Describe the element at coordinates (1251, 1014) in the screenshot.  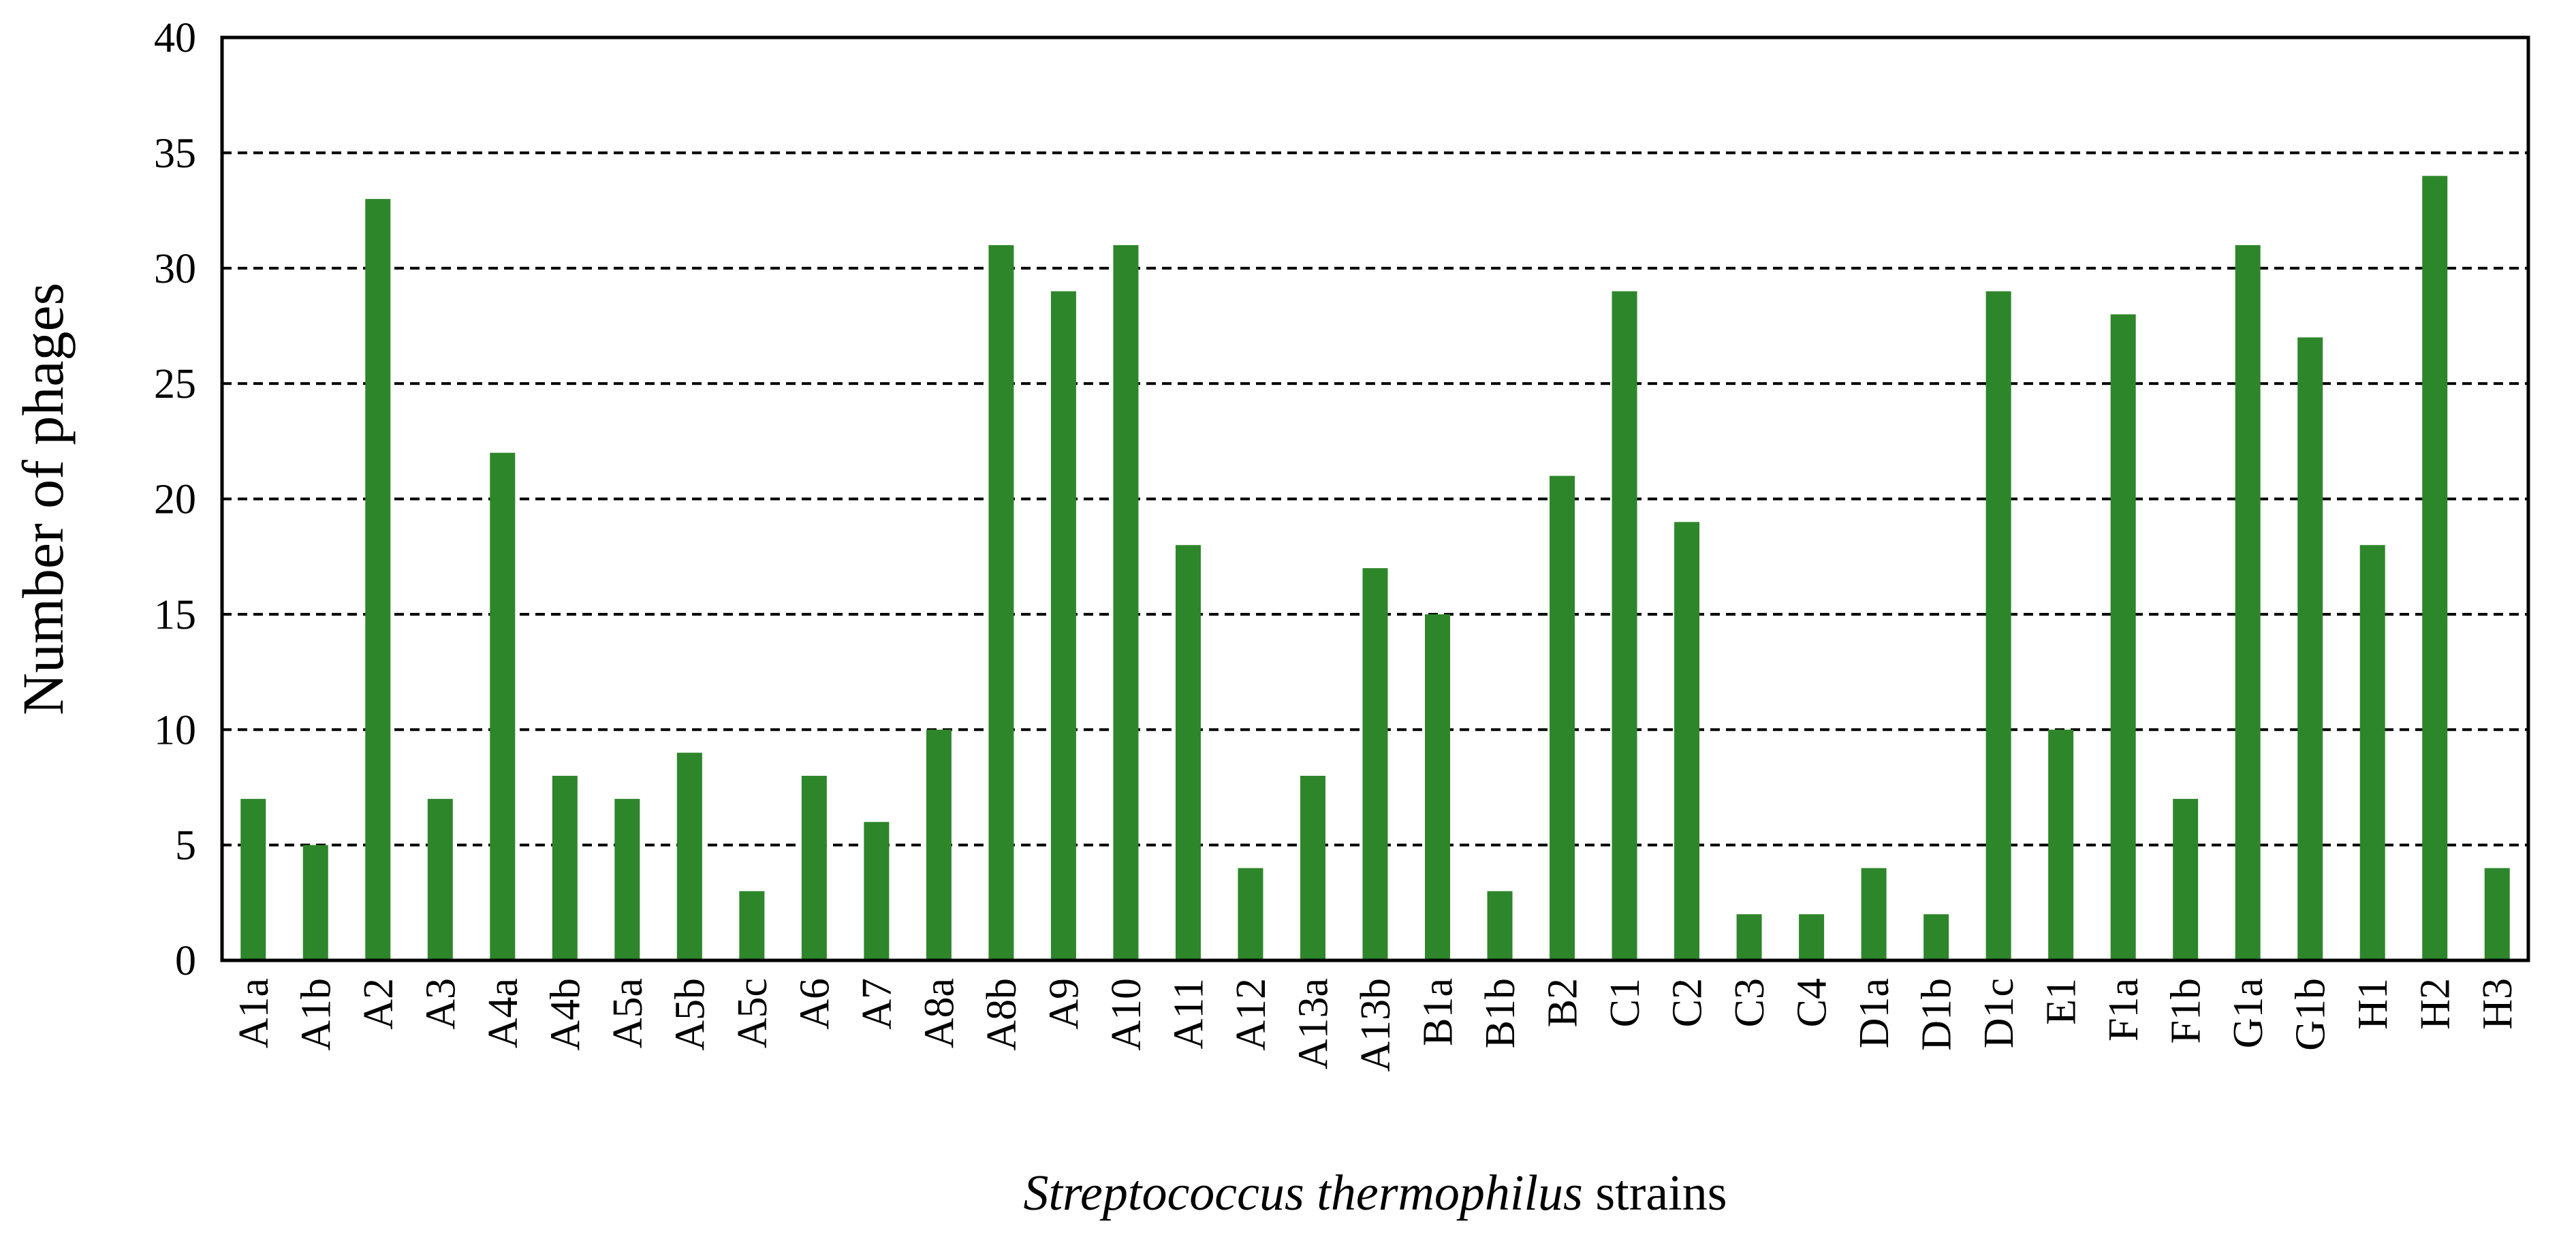
I see `x-tick-label: A12` at that location.